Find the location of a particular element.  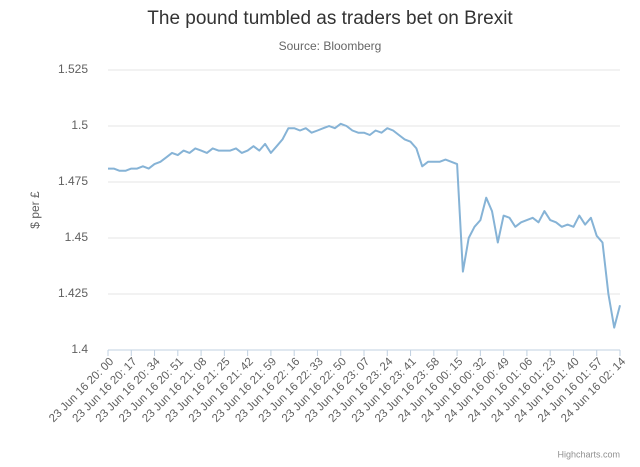

y-axis-title: $ per £ is located at coordinates (35, 210).